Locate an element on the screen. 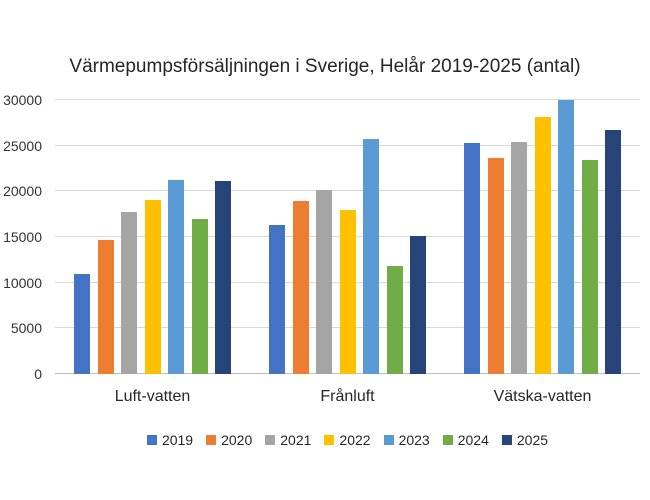  y-tick-label-10000: 10000 is located at coordinates (22, 282).